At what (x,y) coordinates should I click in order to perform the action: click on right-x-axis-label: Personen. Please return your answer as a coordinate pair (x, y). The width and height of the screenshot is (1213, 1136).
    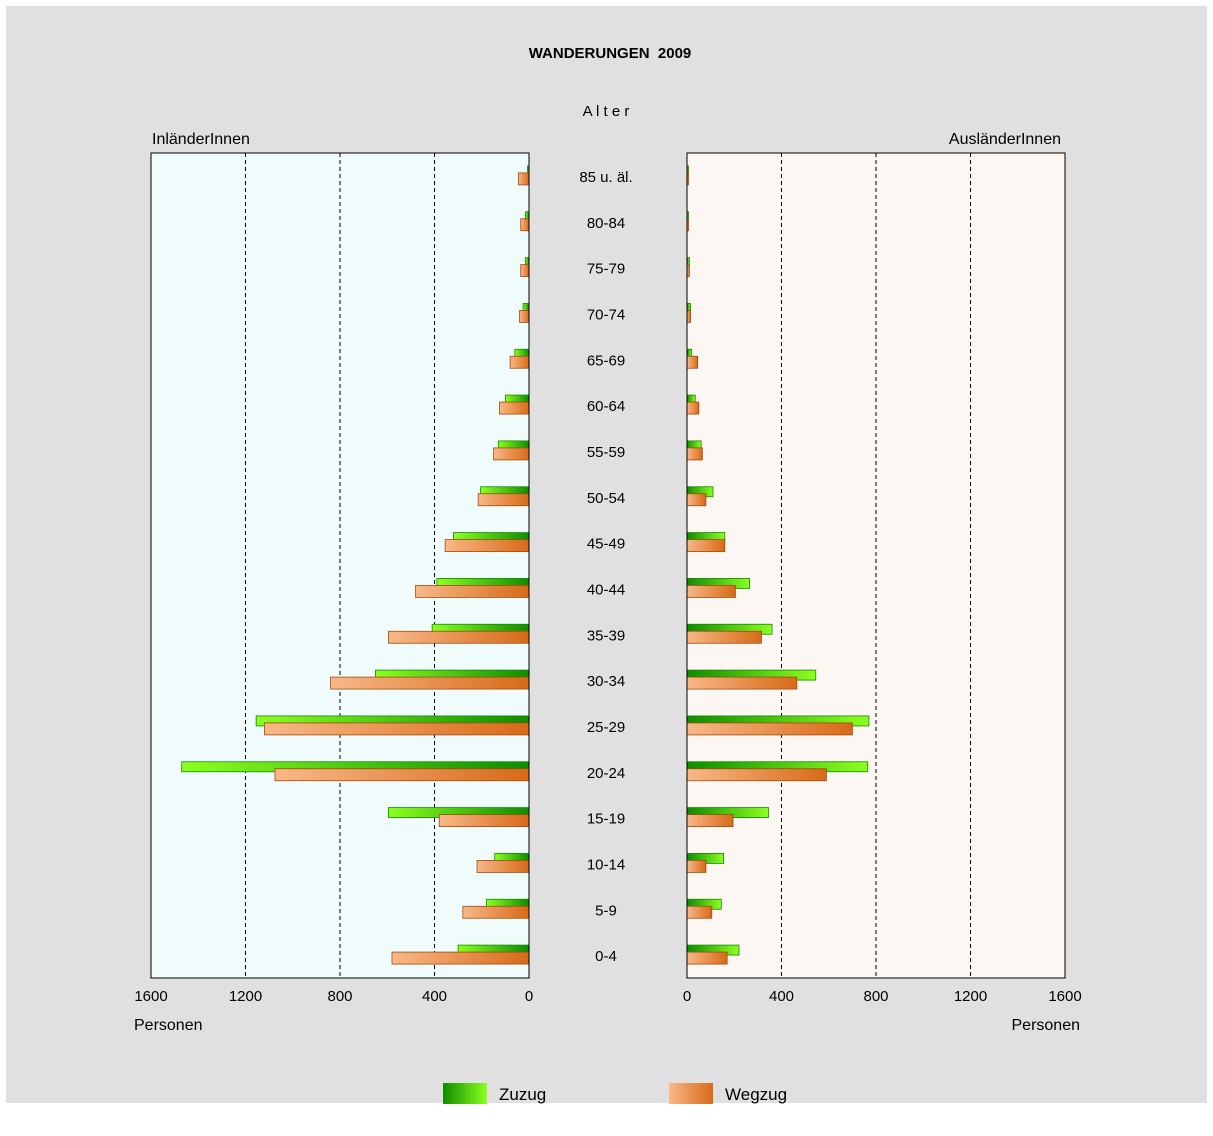
    Looking at the image, I should click on (1046, 1025).